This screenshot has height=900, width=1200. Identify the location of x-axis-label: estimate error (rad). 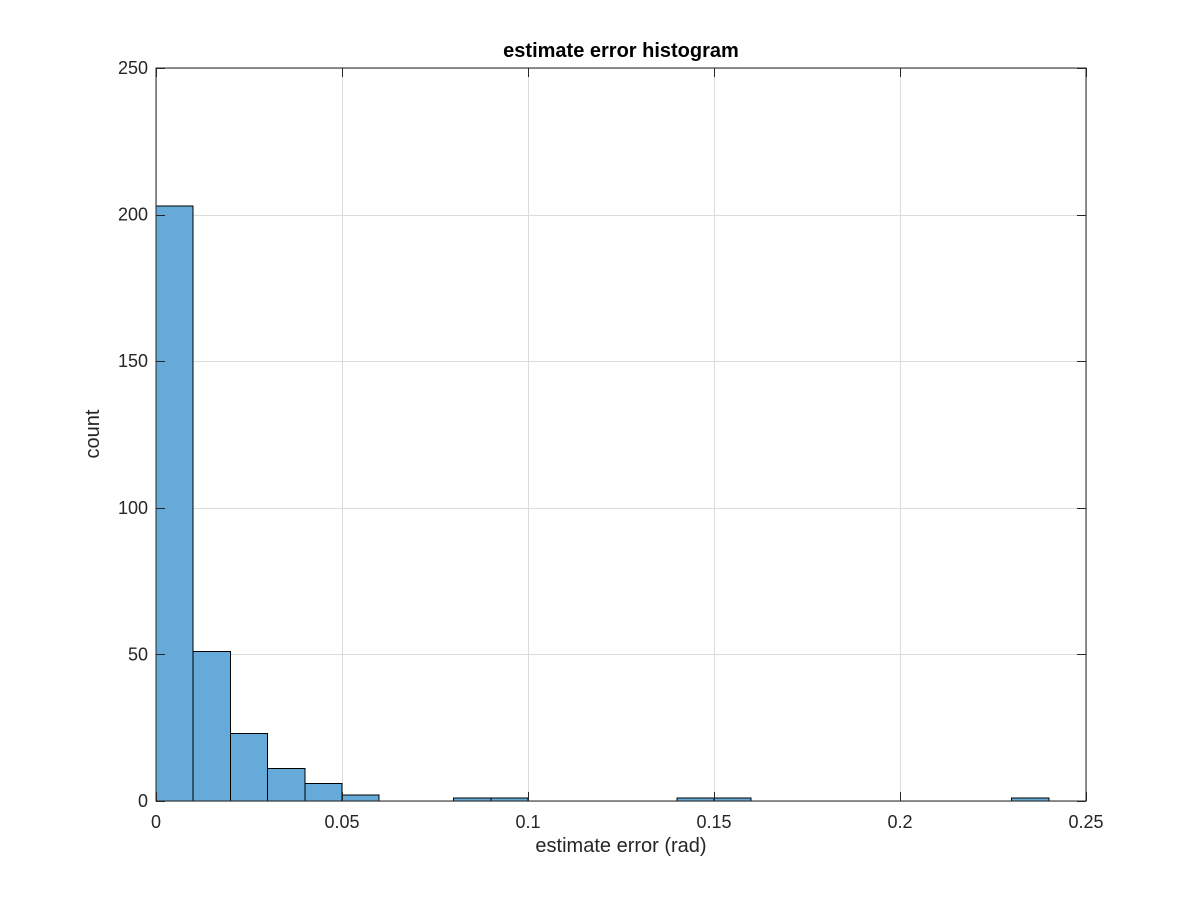
(620, 846).